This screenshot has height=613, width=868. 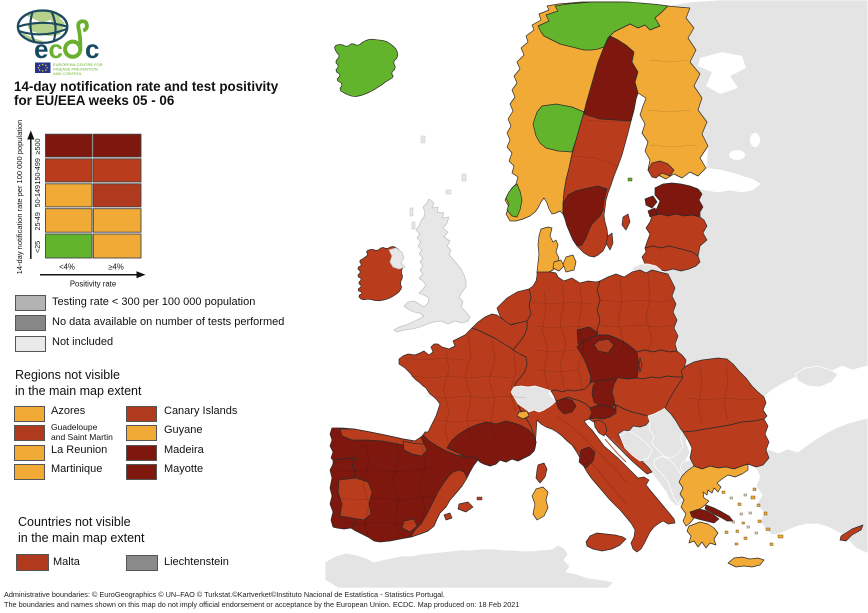 I want to click on svg-text: AND CONTROL, so click(x=68, y=73).